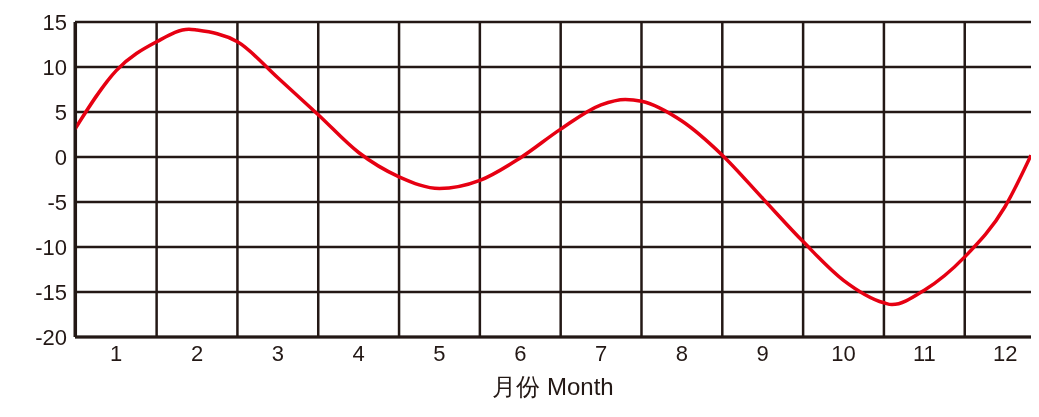 This screenshot has height=417, width=1039. What do you see at coordinates (277, 353) in the screenshot?
I see `x-tick-label: 3` at bounding box center [277, 353].